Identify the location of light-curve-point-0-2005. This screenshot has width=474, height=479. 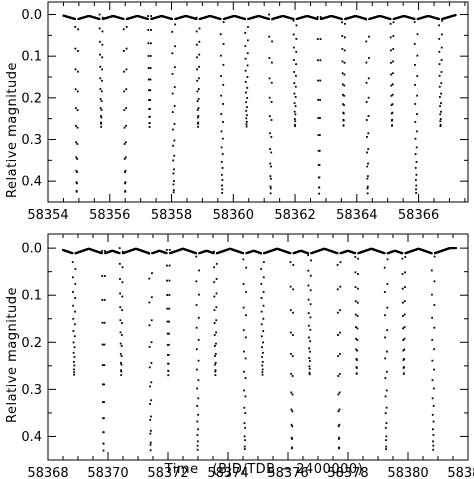
(342, 22).